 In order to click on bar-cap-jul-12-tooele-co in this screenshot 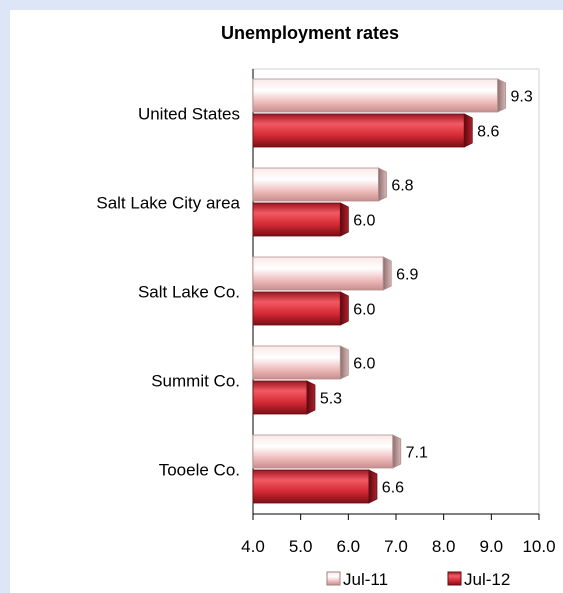, I will do `click(373, 486)`.